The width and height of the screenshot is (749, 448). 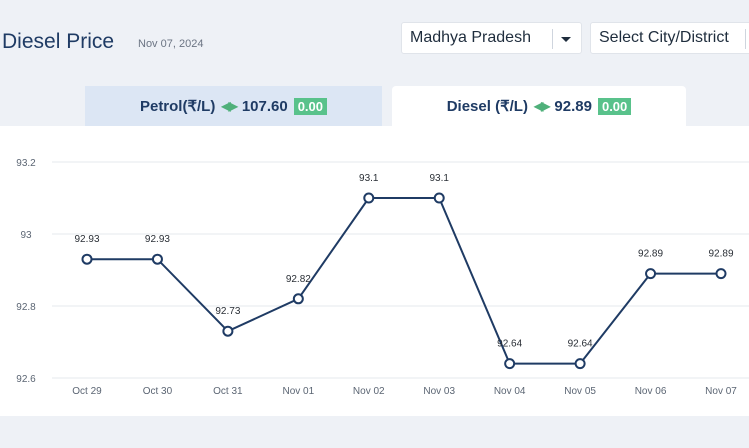 I want to click on data-label: 92.82, so click(x=298, y=279).